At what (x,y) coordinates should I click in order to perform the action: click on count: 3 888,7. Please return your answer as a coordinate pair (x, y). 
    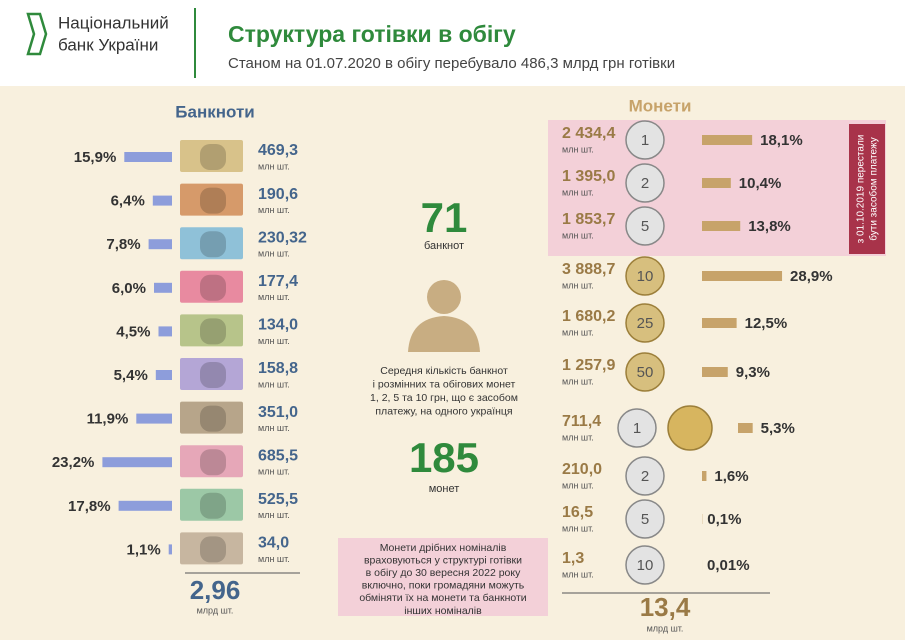
    Looking at the image, I should click on (588, 269).